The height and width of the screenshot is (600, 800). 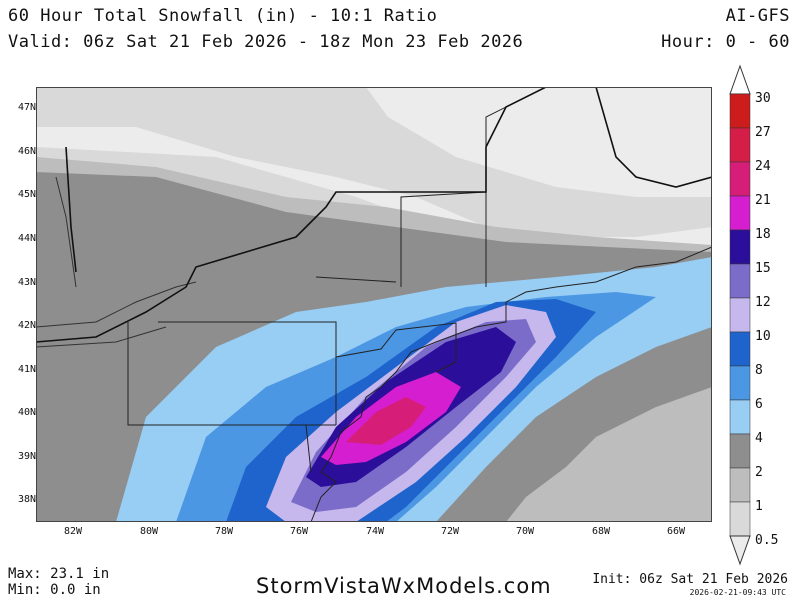 I want to click on snow-24-area, so click(x=386, y=421).